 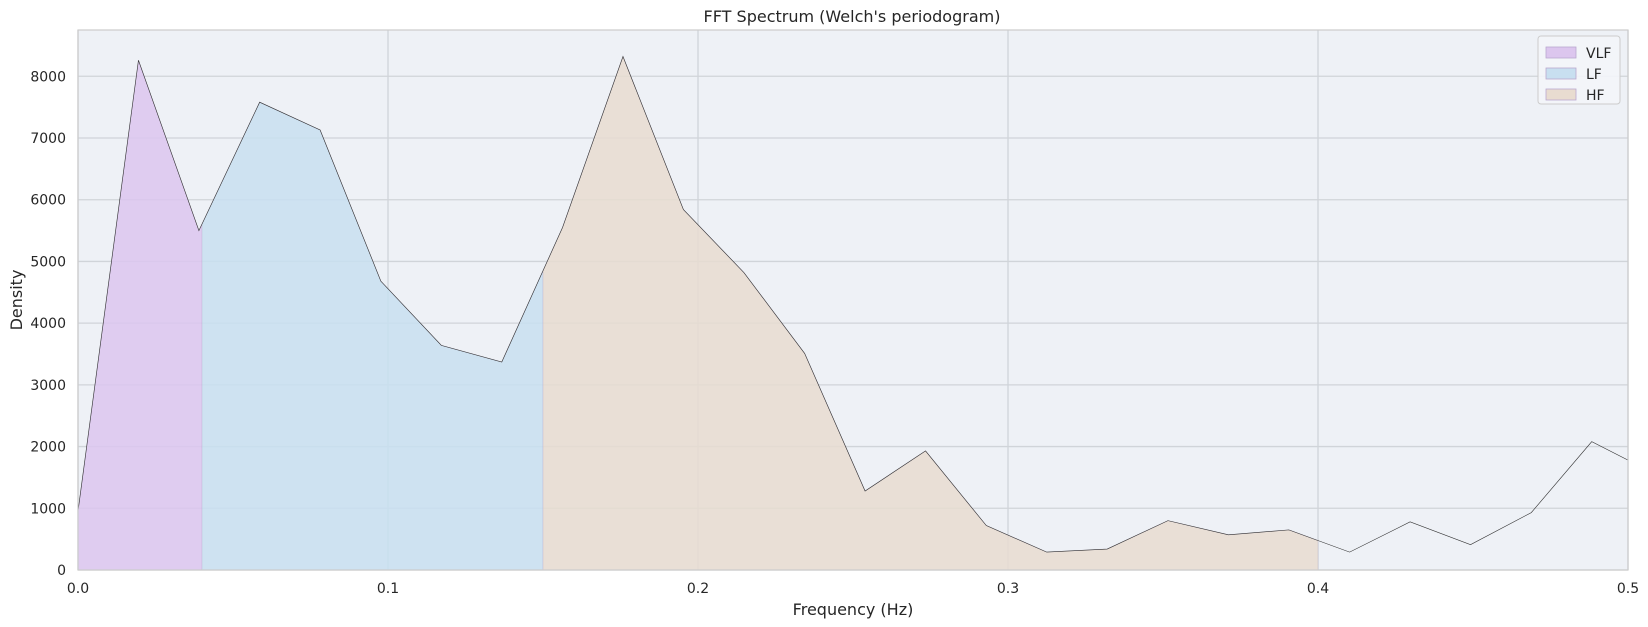 What do you see at coordinates (853, 609) in the screenshot?
I see `x-axis-label: Frequency (Hz)` at bounding box center [853, 609].